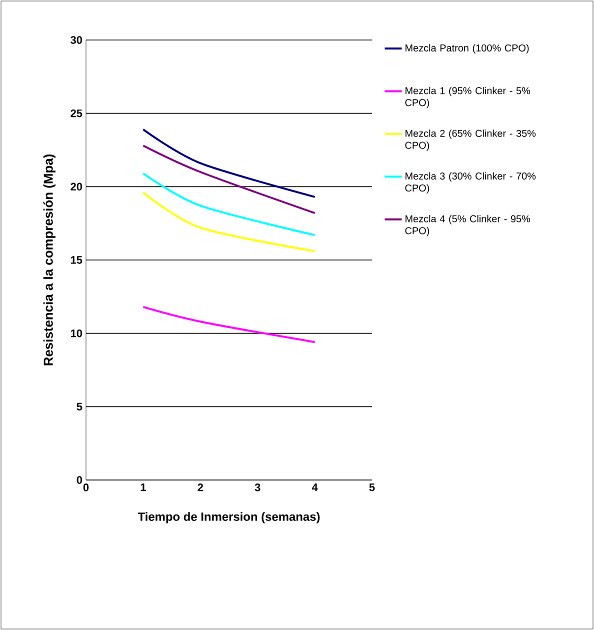  What do you see at coordinates (76, 333) in the screenshot?
I see `y-tick-label: 10` at bounding box center [76, 333].